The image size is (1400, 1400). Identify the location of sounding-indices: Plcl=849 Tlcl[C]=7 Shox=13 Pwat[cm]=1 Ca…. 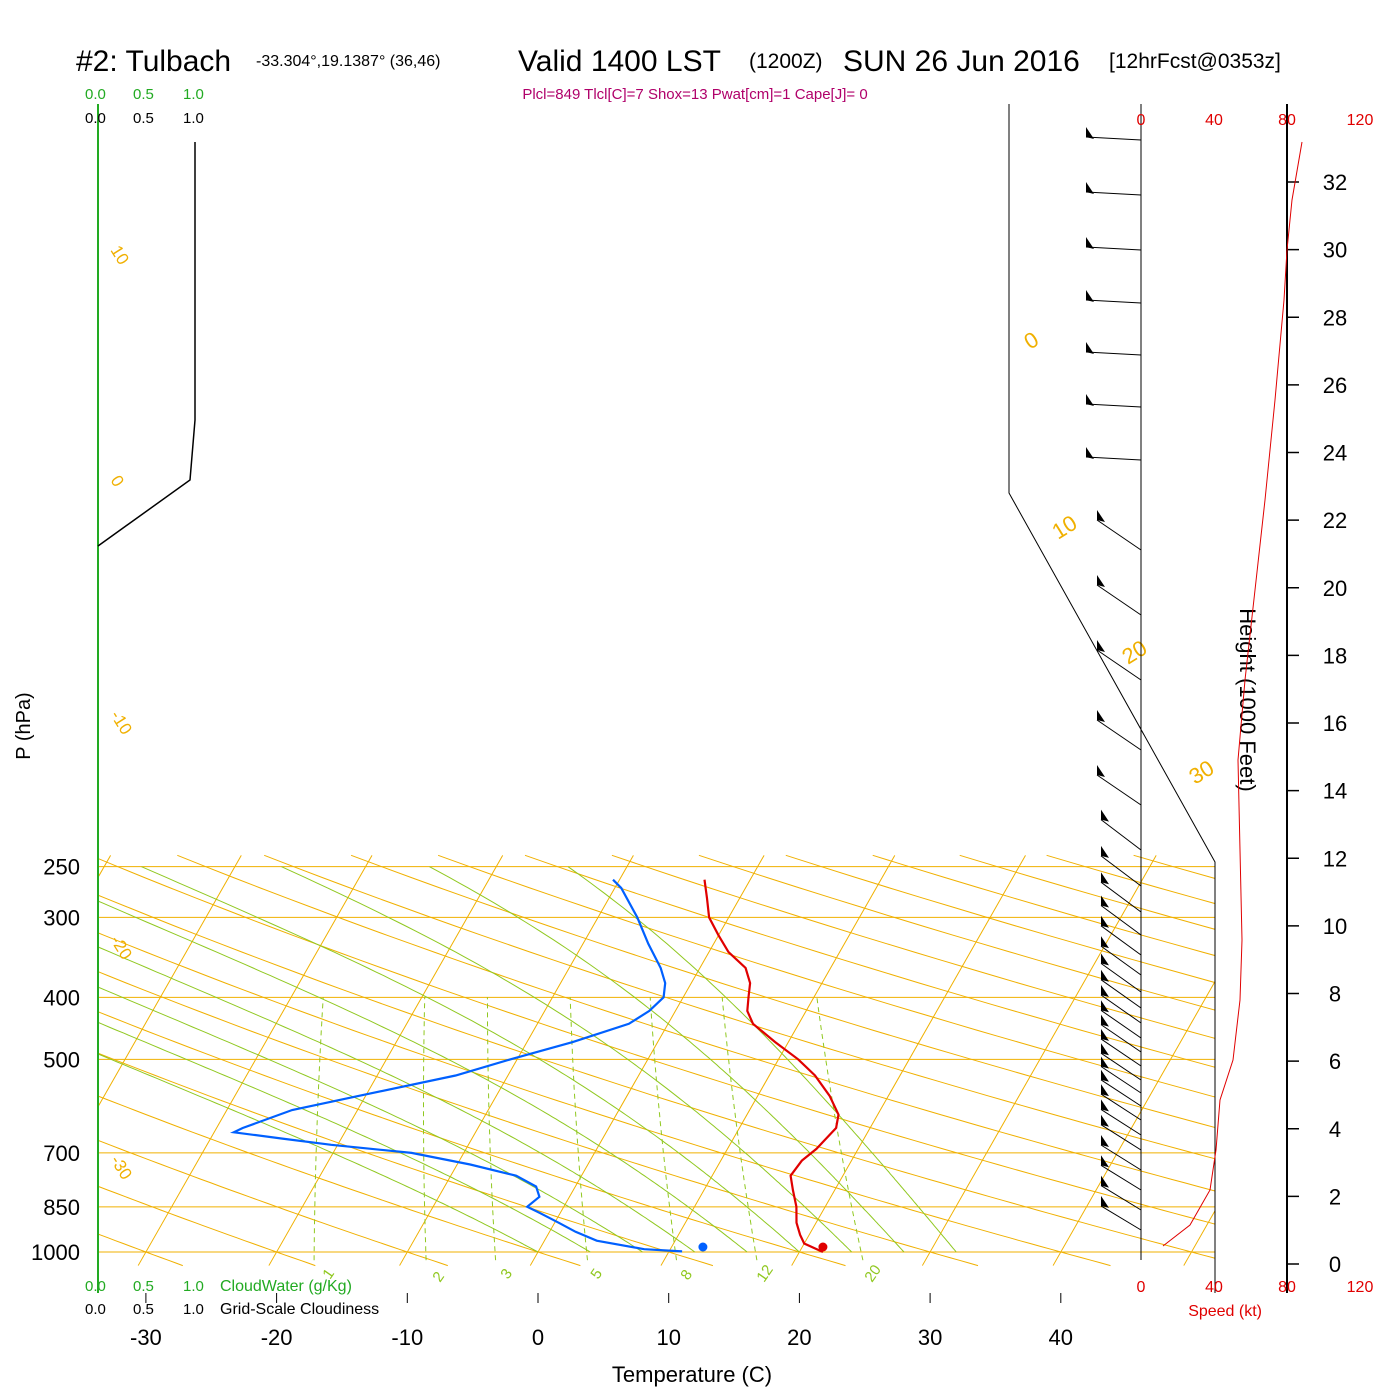
(694, 94).